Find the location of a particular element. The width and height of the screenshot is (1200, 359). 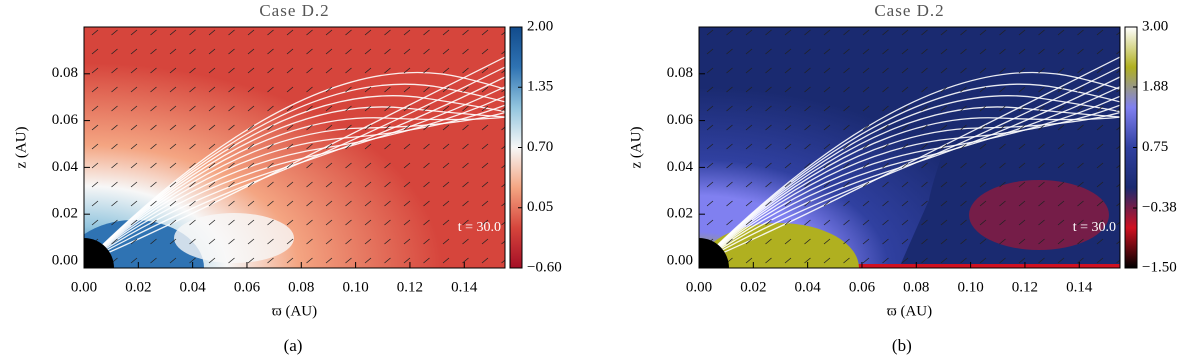

annotation: t = 30.0 is located at coordinates (1094, 227).